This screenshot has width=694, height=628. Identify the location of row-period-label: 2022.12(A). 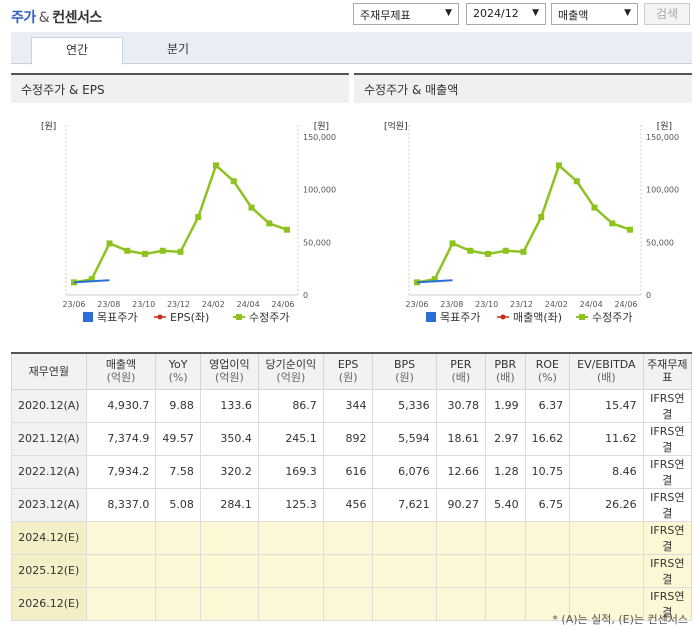
(49, 471).